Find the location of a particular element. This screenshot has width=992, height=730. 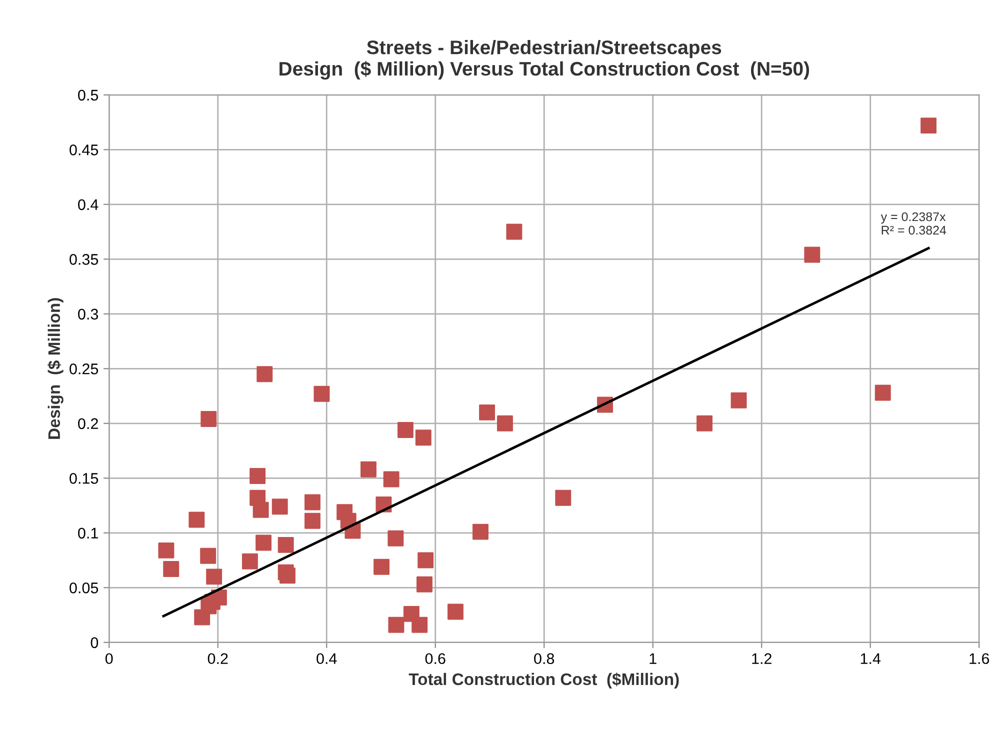

y-tick-label: 0.35 is located at coordinates (84, 259).